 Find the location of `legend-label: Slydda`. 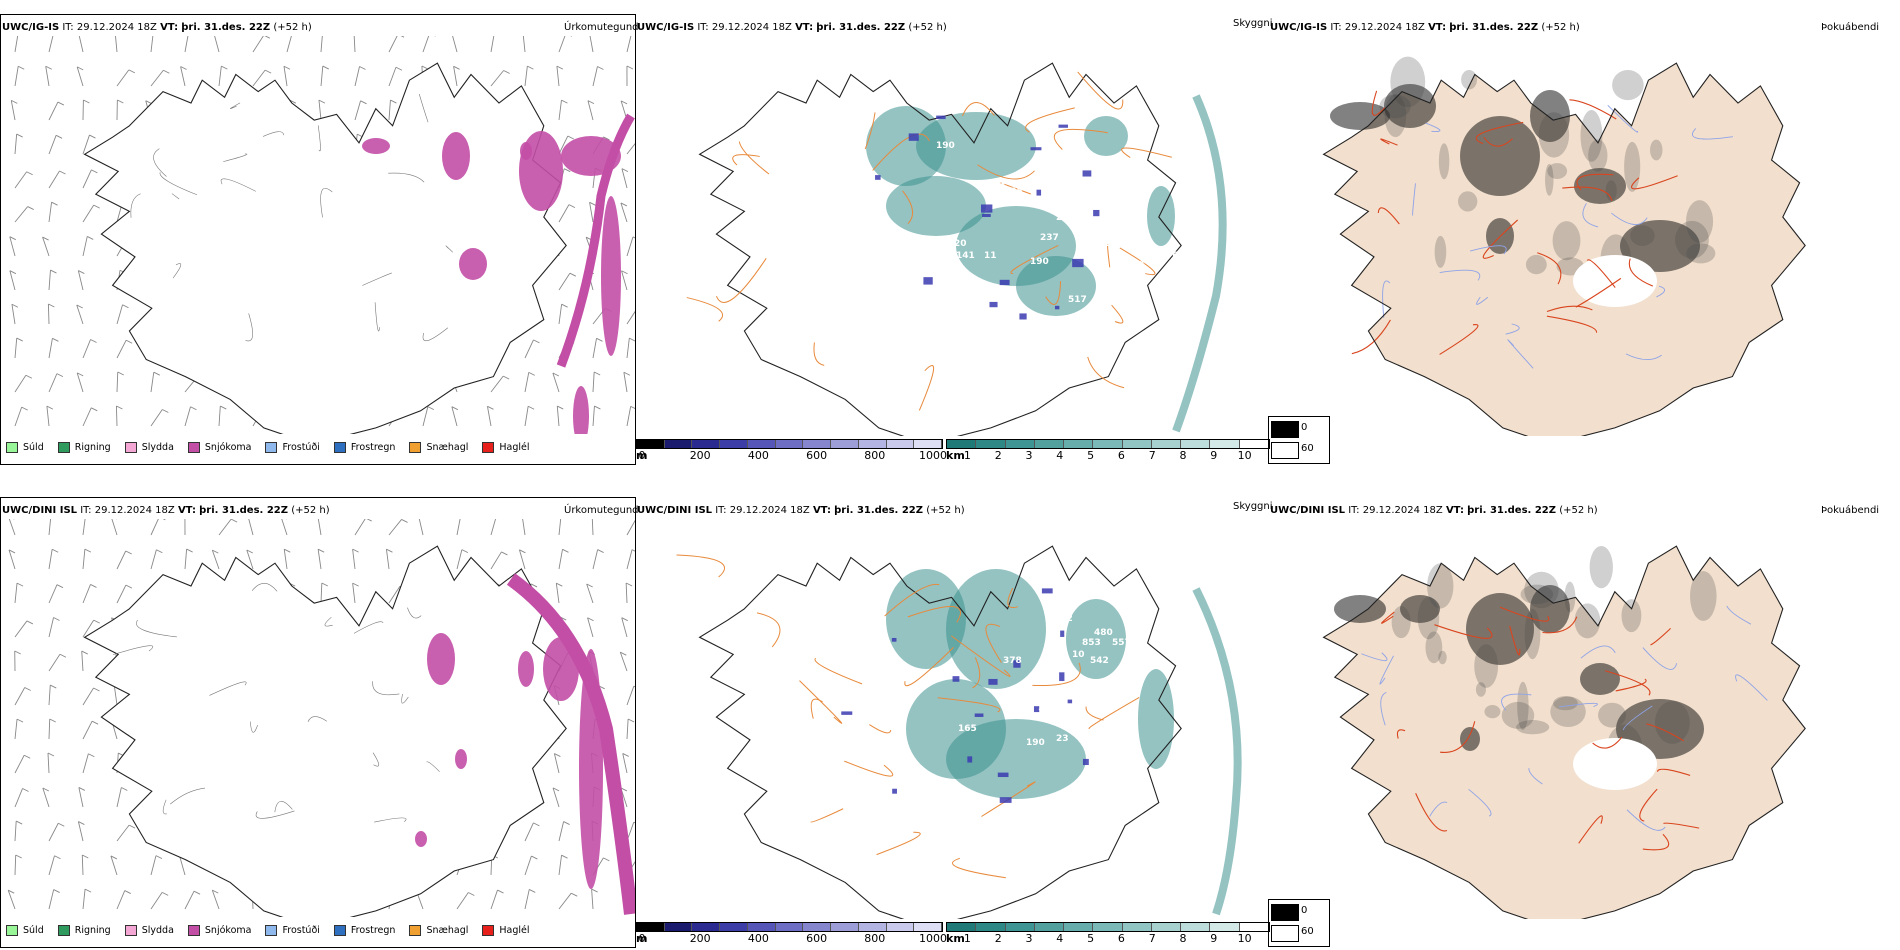

legend-label: Slydda is located at coordinates (157, 930).